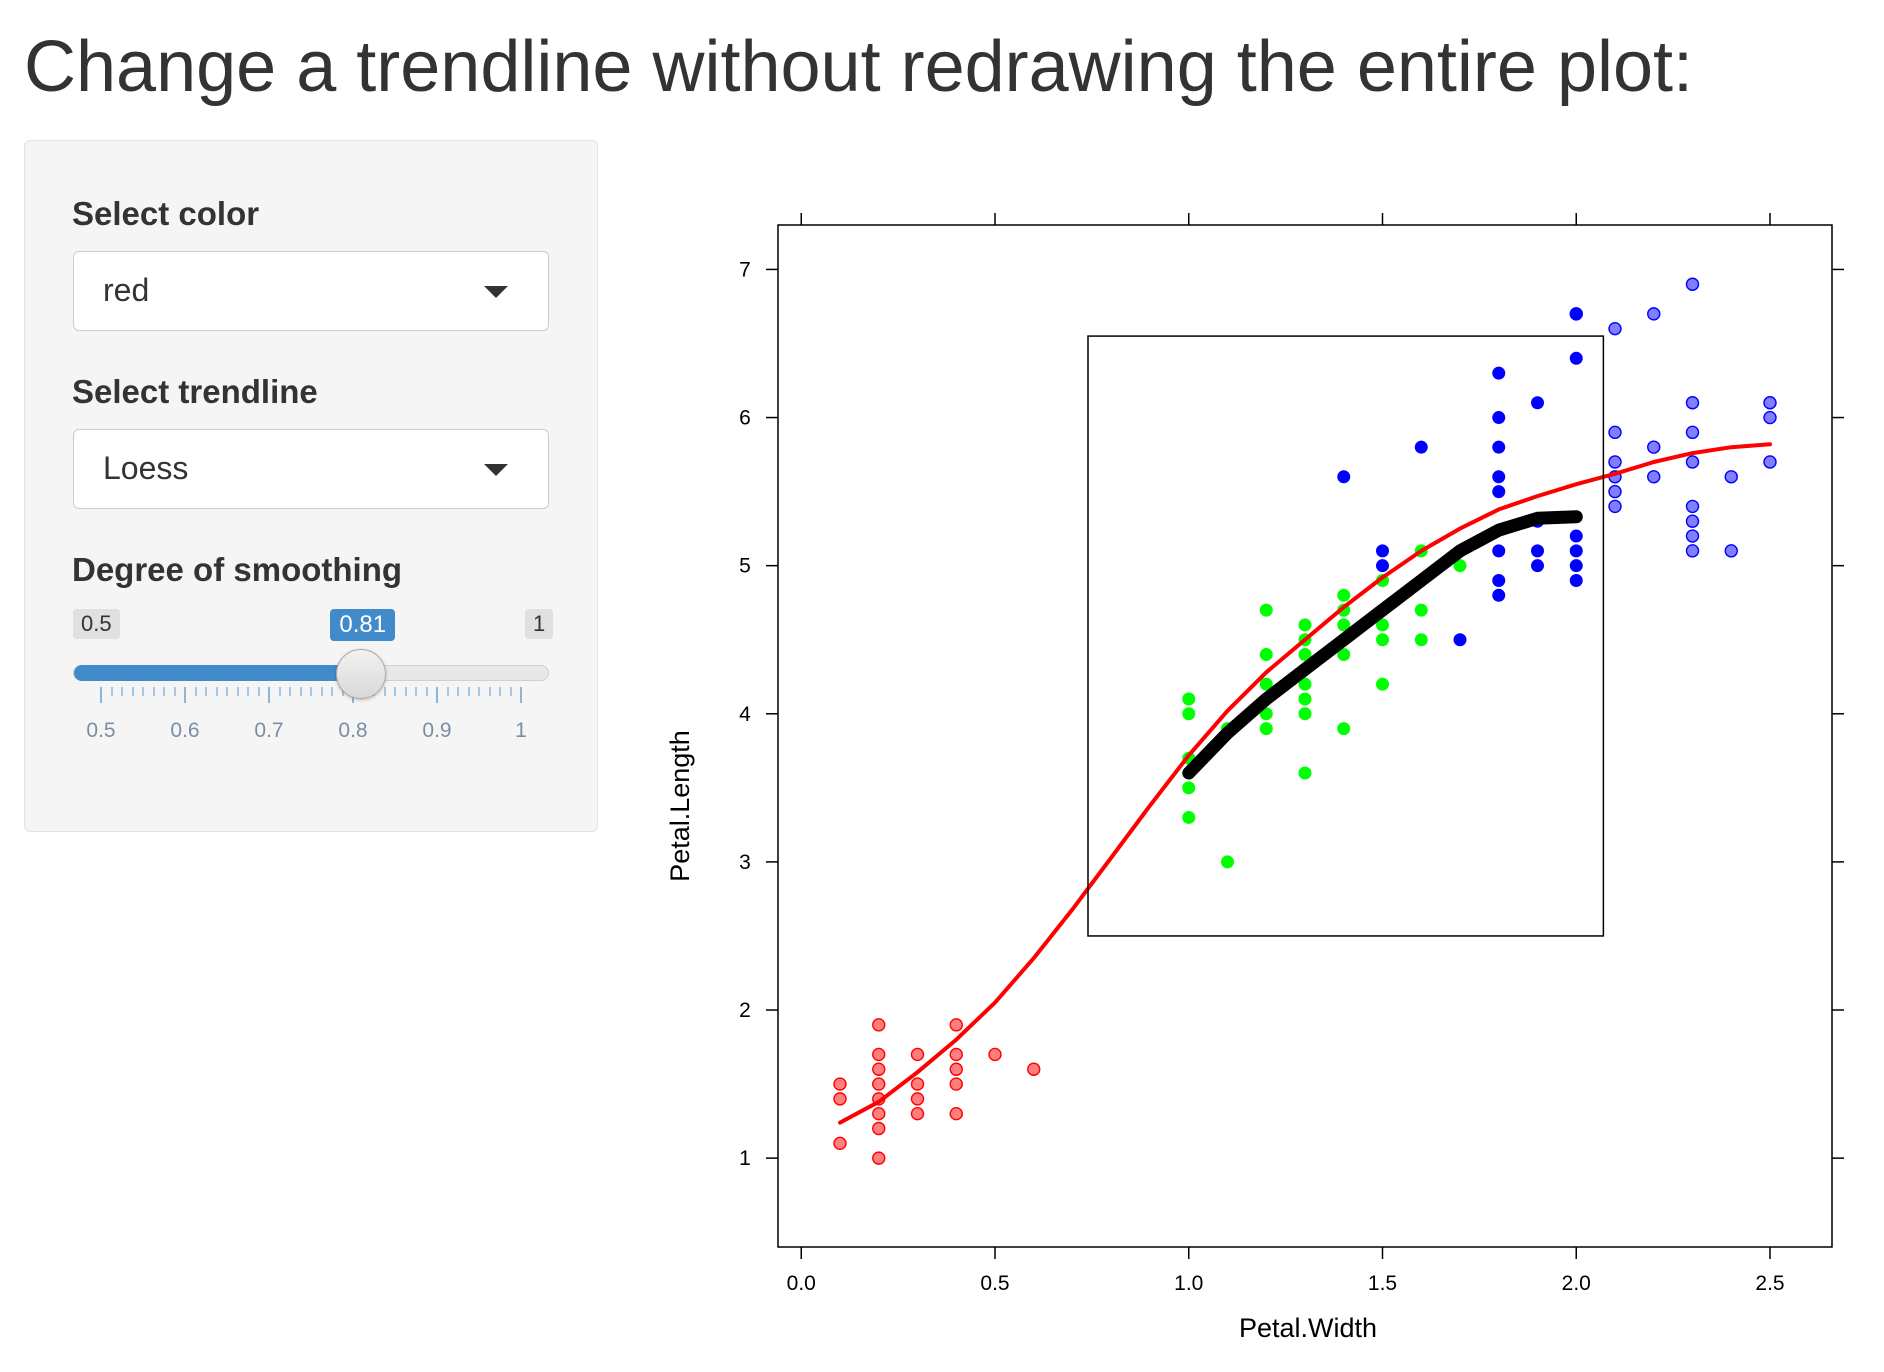 This screenshot has height=1372, width=1884. What do you see at coordinates (185, 730) in the screenshot?
I see `slider-tick-label: 0.6` at bounding box center [185, 730].